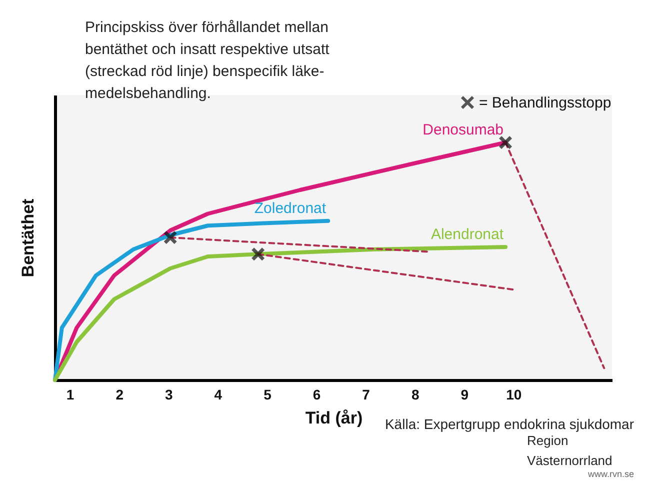 This screenshot has width=649, height=490. I want to click on text: Region Västernorrland, so click(569, 450).